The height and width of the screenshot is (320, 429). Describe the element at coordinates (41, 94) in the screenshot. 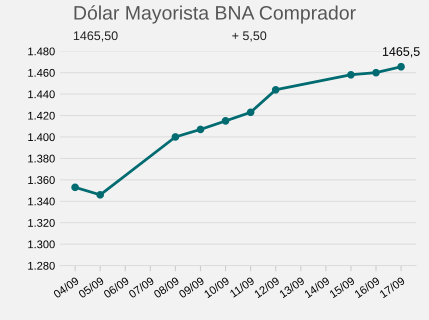

I see `y-tick-label: 1.440` at that location.